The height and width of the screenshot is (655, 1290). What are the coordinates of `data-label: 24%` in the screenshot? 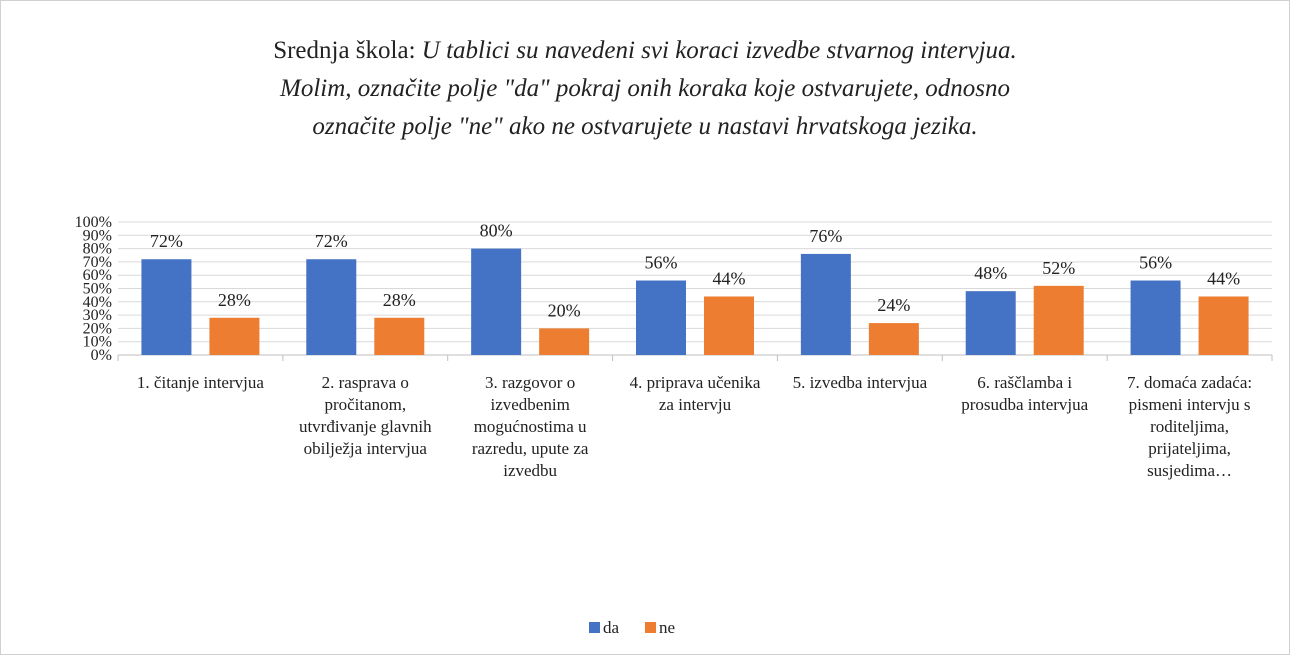 It's located at (893, 305).